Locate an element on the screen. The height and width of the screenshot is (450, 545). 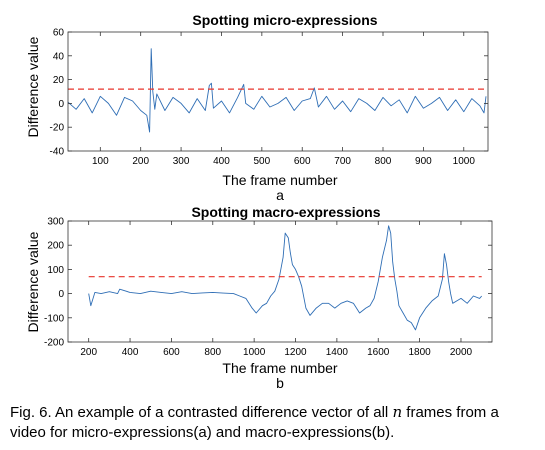
x-tick-label: 500 is located at coordinates (262, 161).